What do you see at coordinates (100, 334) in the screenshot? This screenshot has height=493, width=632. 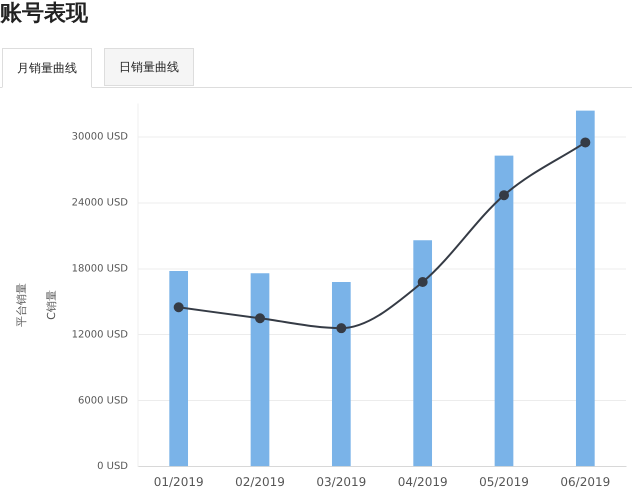 I see `y-tick-label: 12000 USD` at bounding box center [100, 334].